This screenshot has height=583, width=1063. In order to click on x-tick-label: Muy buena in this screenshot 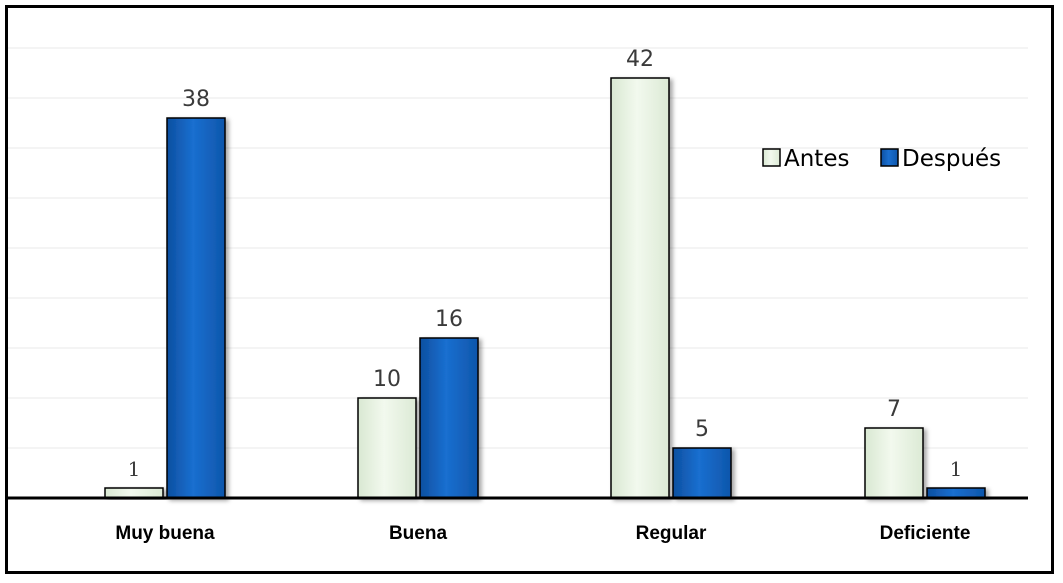, I will do `click(165, 533)`.